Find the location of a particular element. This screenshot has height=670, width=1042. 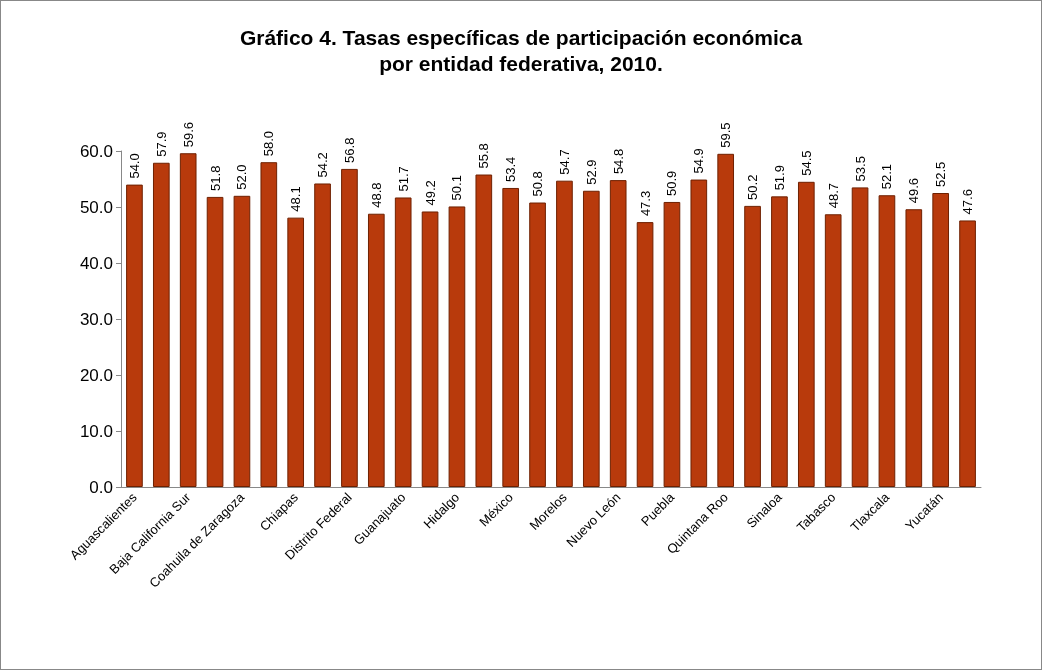

data-label: 55.8 is located at coordinates (484, 156).